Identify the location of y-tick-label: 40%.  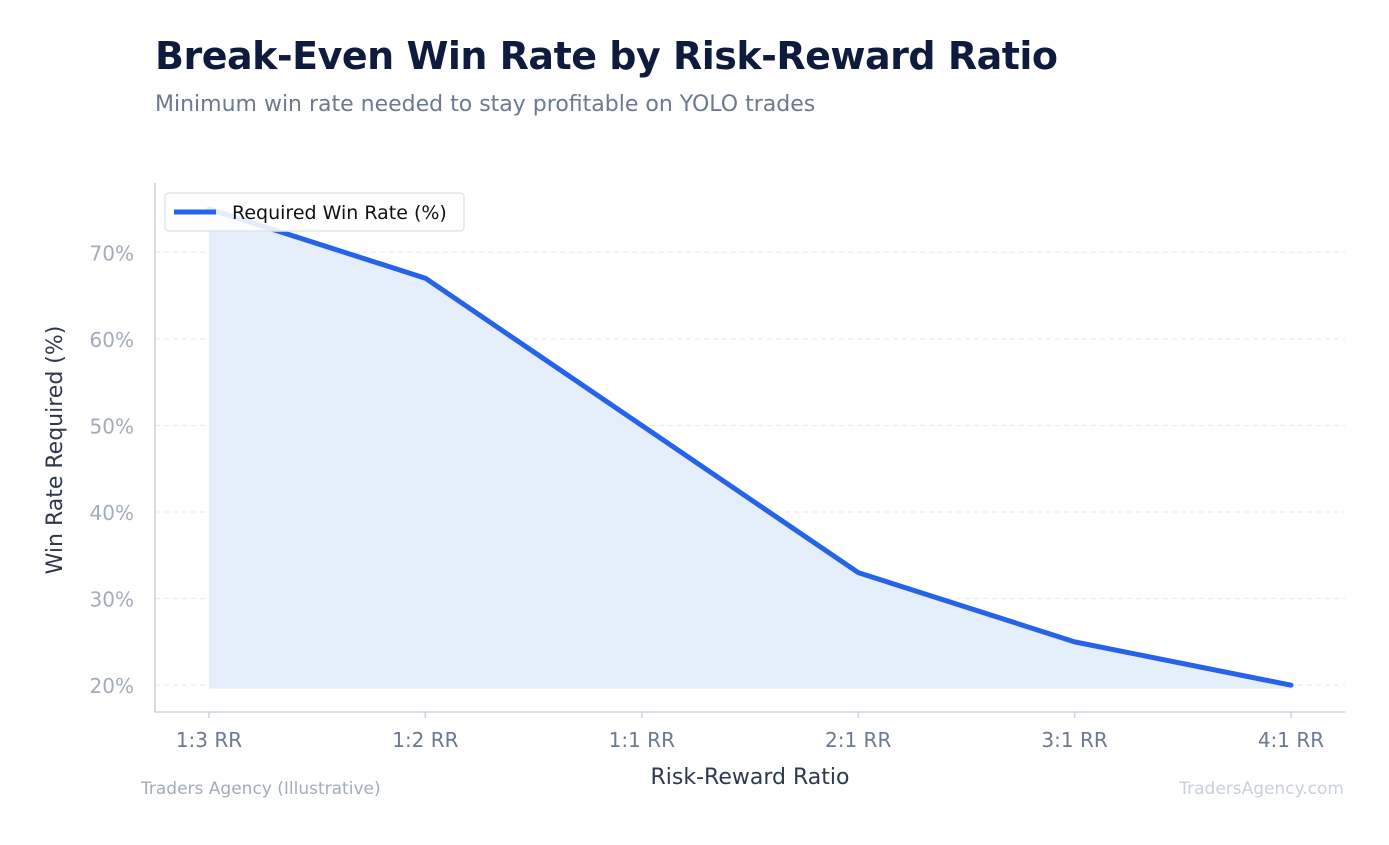
(112, 513).